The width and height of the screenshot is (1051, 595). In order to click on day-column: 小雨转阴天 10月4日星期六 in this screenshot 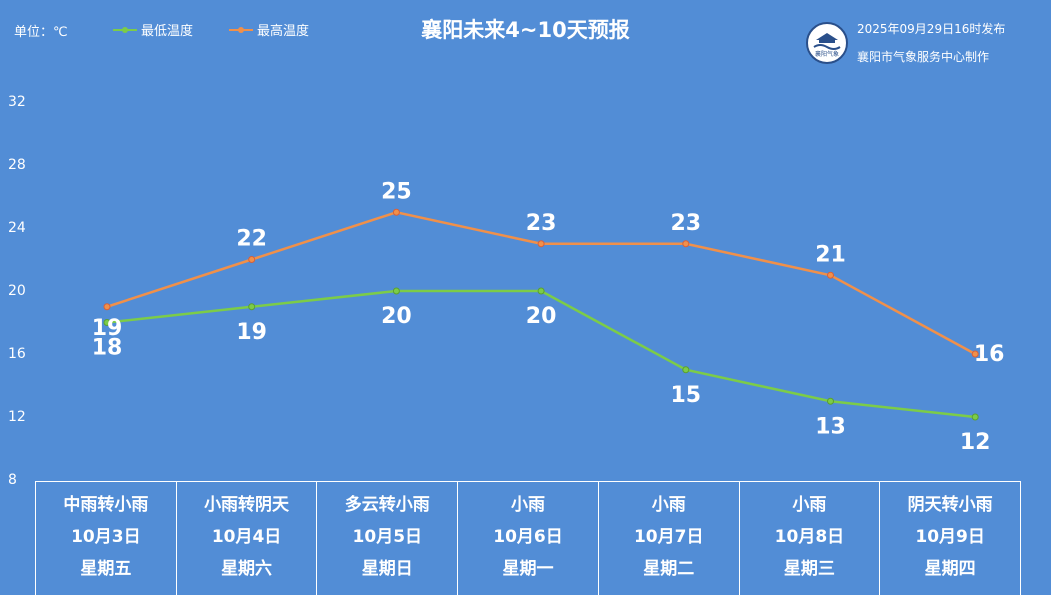, I will do `click(247, 538)`.